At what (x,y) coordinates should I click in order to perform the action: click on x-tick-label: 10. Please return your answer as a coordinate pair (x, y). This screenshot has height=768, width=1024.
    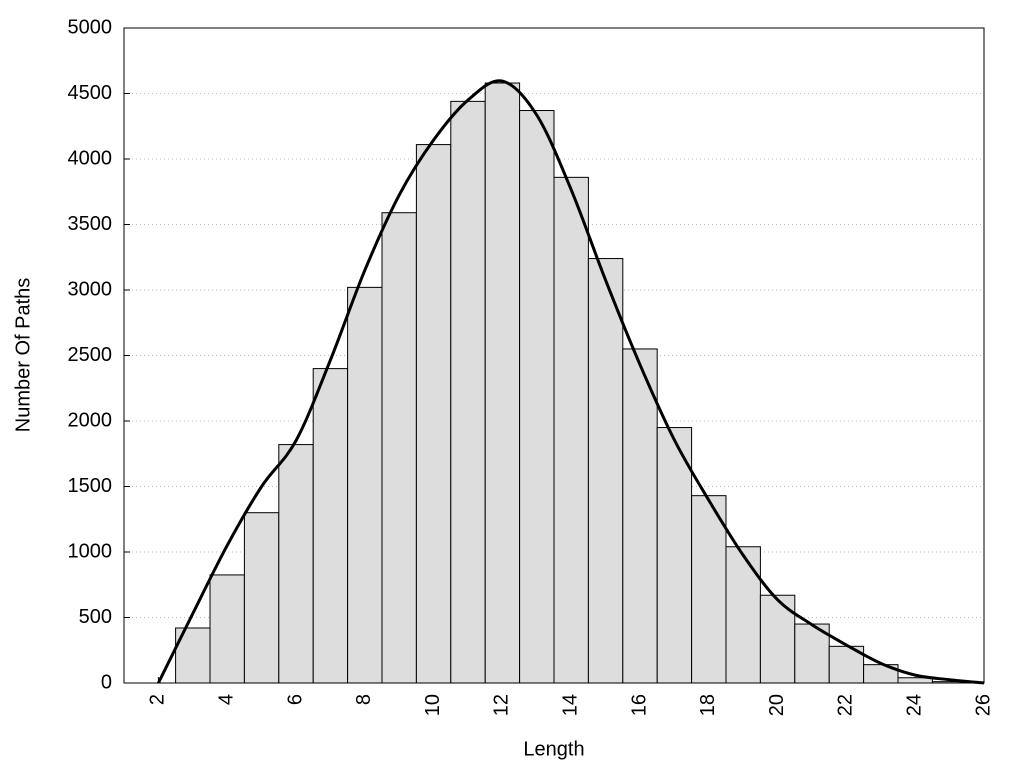
    Looking at the image, I should click on (433, 705).